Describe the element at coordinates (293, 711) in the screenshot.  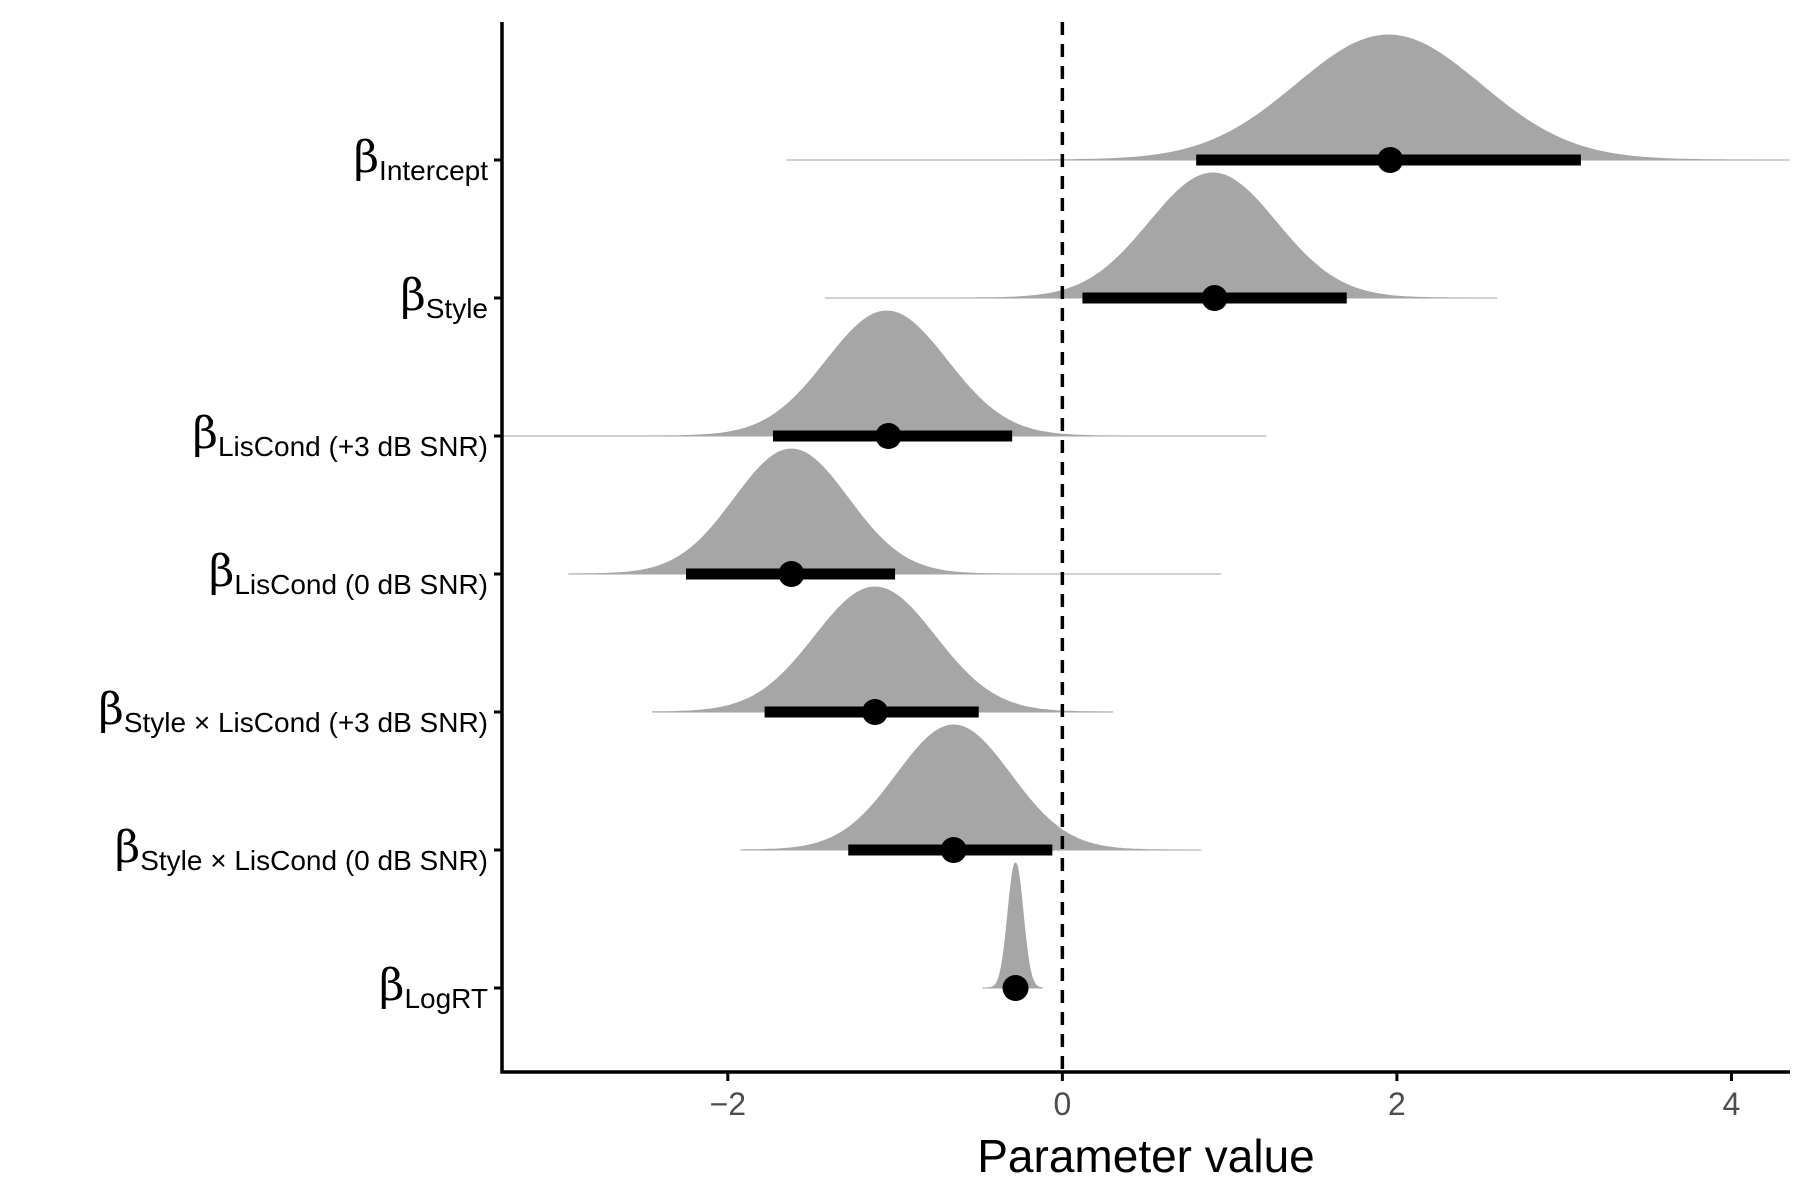
I see `y-label-5: βStyle × LisCond (+3 dB SNR)` at that location.